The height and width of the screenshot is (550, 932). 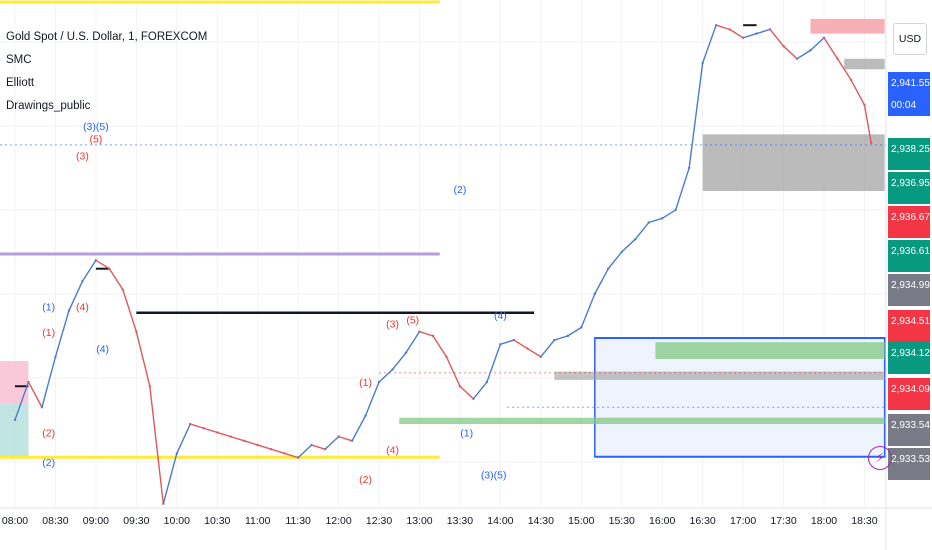 What do you see at coordinates (743, 521) in the screenshot?
I see `time-axis-tick-label: 17:00` at bounding box center [743, 521].